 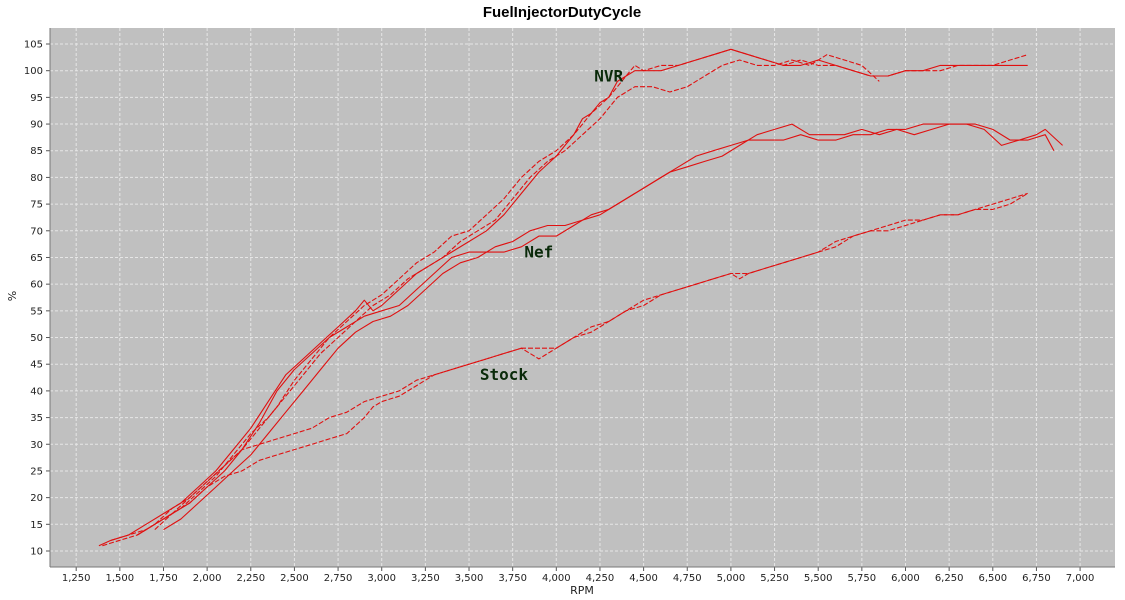 I want to click on x-tick-label: 3,500, so click(x=469, y=578).